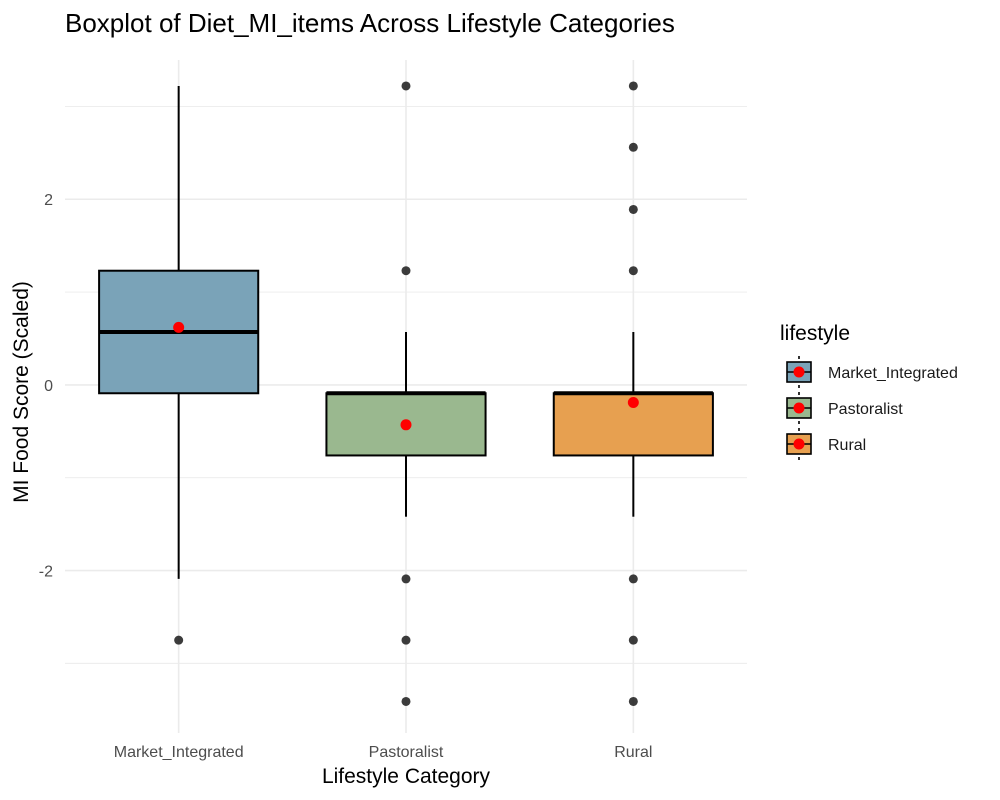  I want to click on legend-item: Pastoralist, so click(844, 408).